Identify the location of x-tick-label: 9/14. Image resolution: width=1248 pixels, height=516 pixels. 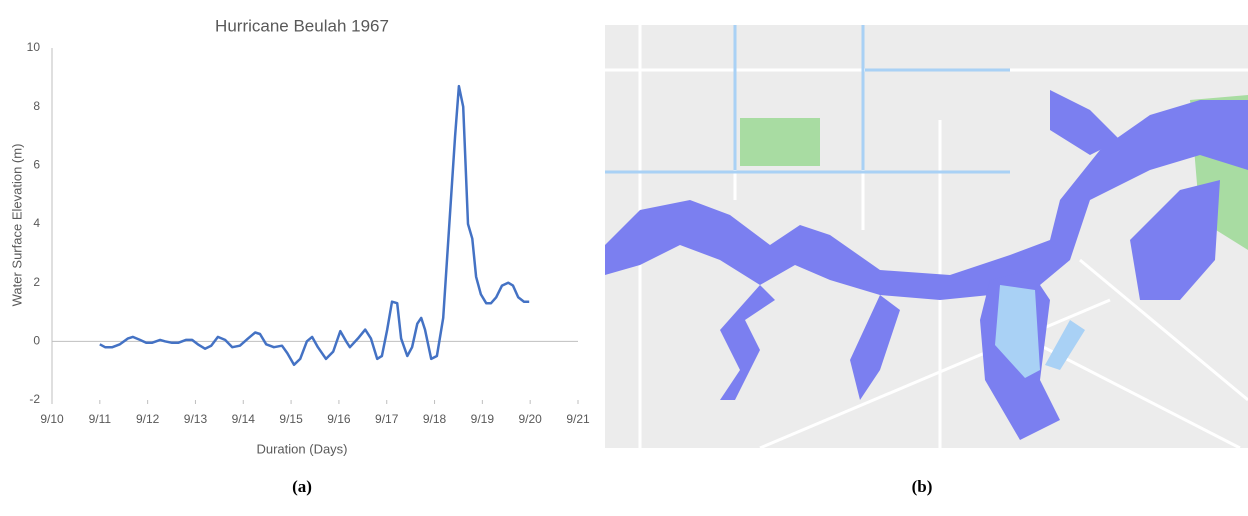
(244, 419).